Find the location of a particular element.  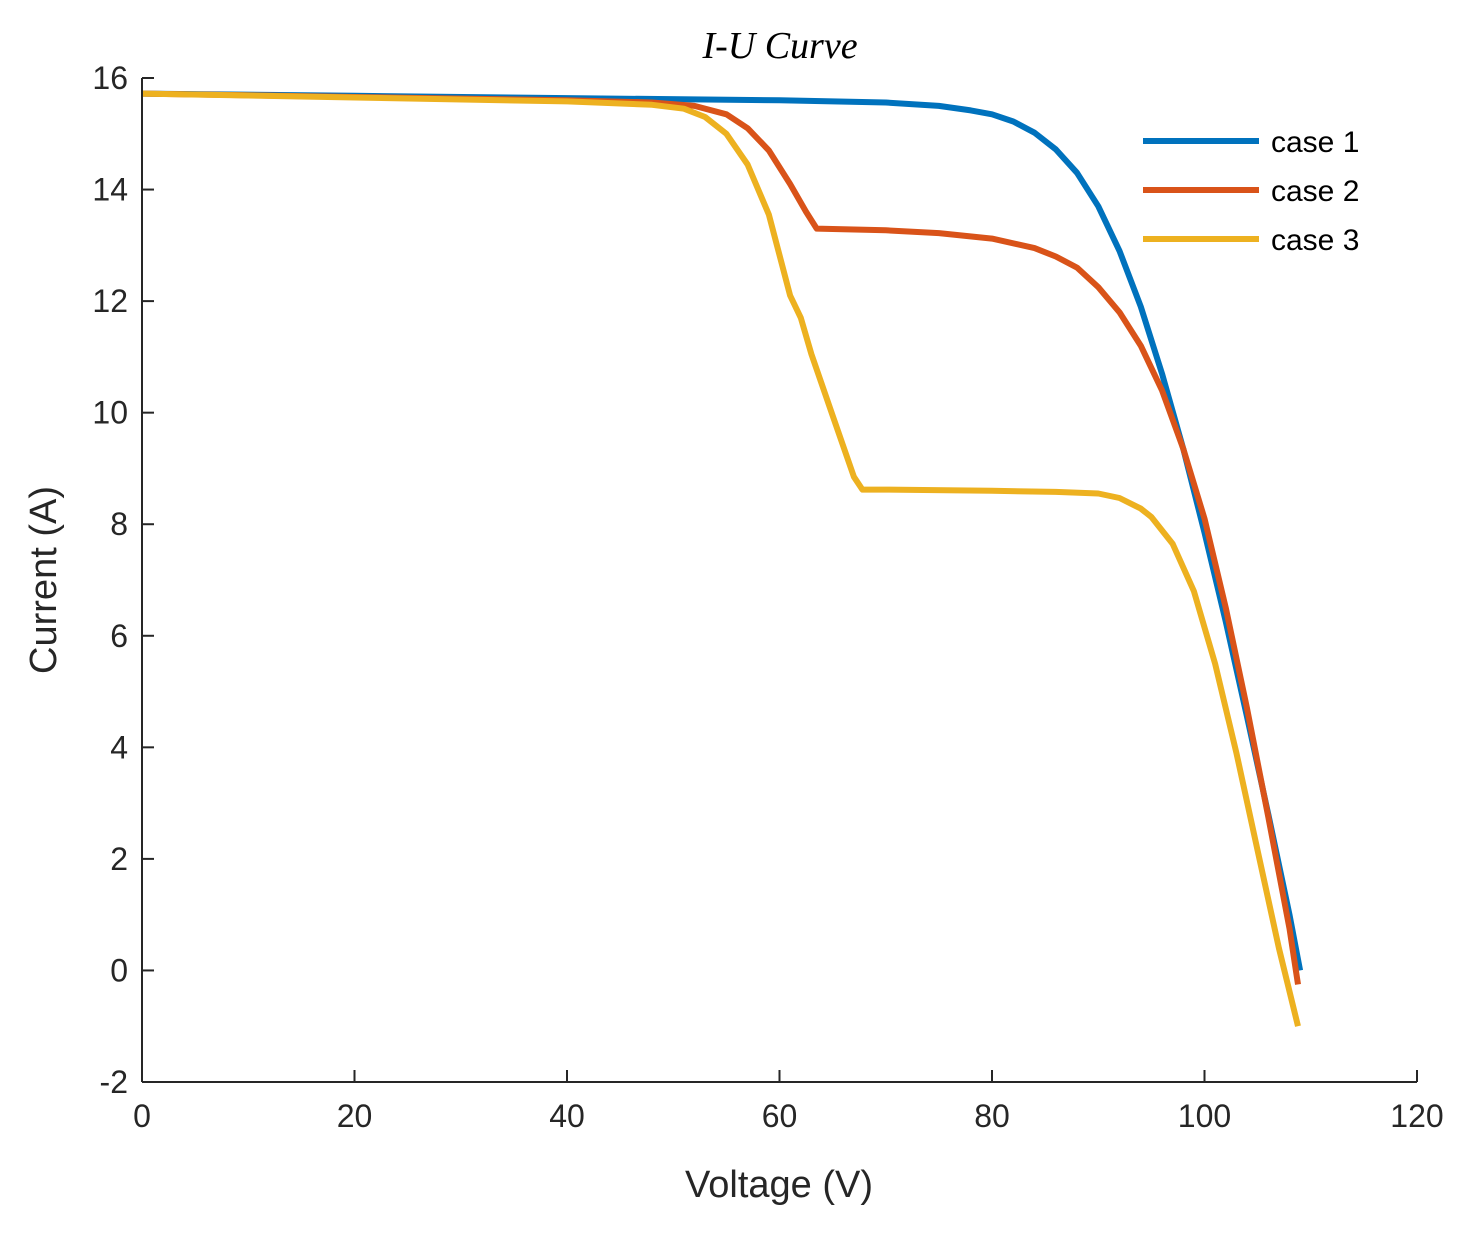

x-tick-label: 80 is located at coordinates (992, 1116).